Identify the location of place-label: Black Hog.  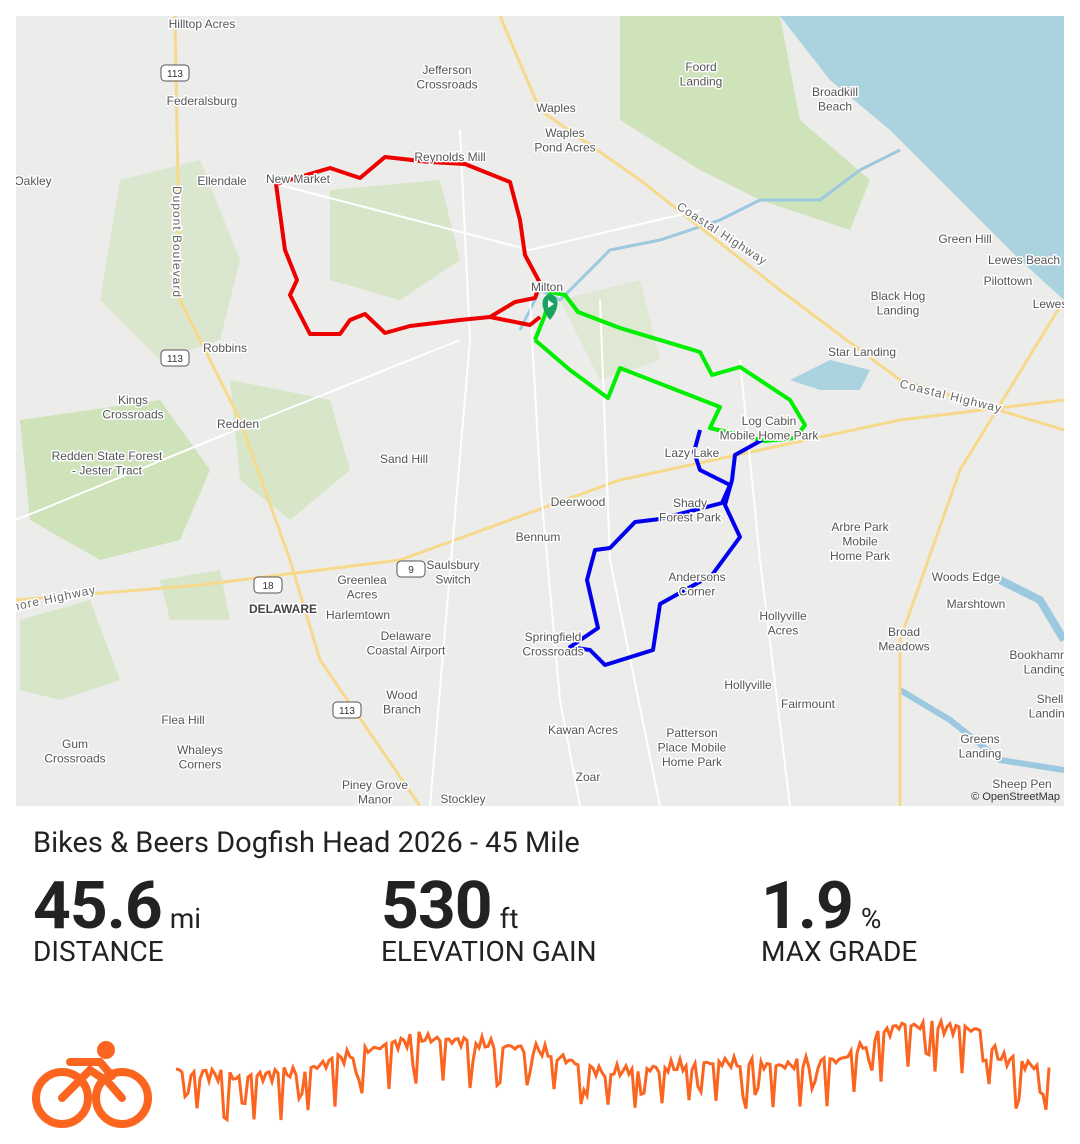
(898, 296).